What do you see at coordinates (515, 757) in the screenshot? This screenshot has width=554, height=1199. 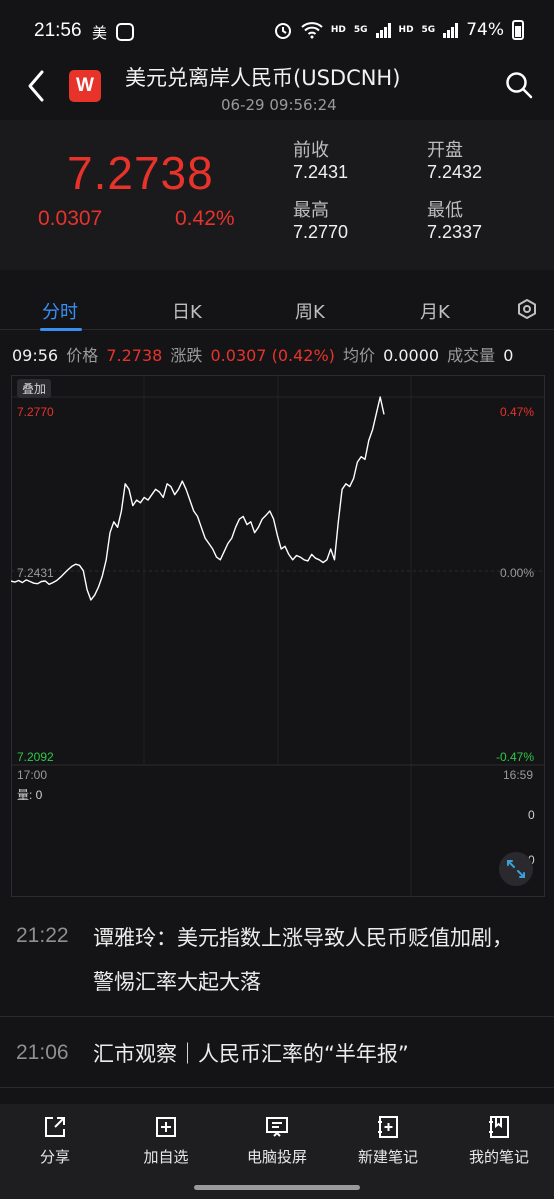 I see `pct-axis-bottom-label: -0.47%` at bounding box center [515, 757].